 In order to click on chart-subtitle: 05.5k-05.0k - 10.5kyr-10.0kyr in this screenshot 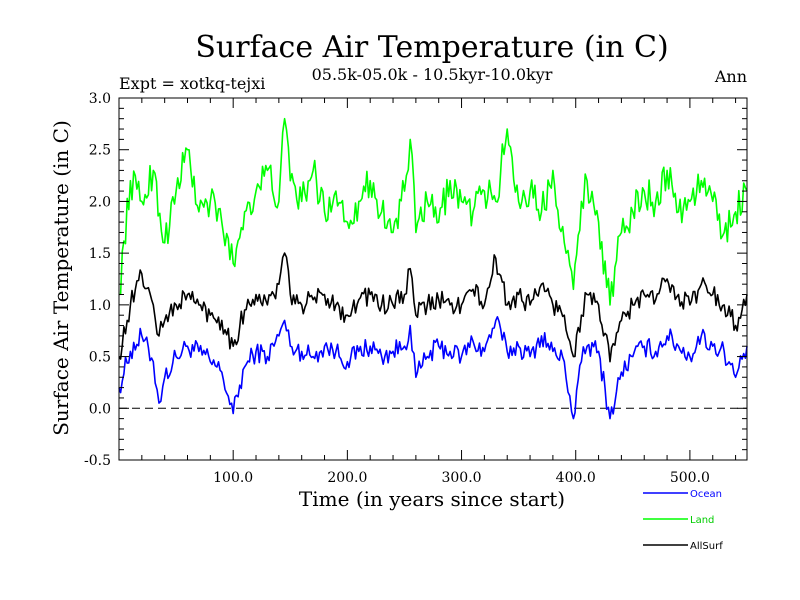, I will do `click(432, 74)`.